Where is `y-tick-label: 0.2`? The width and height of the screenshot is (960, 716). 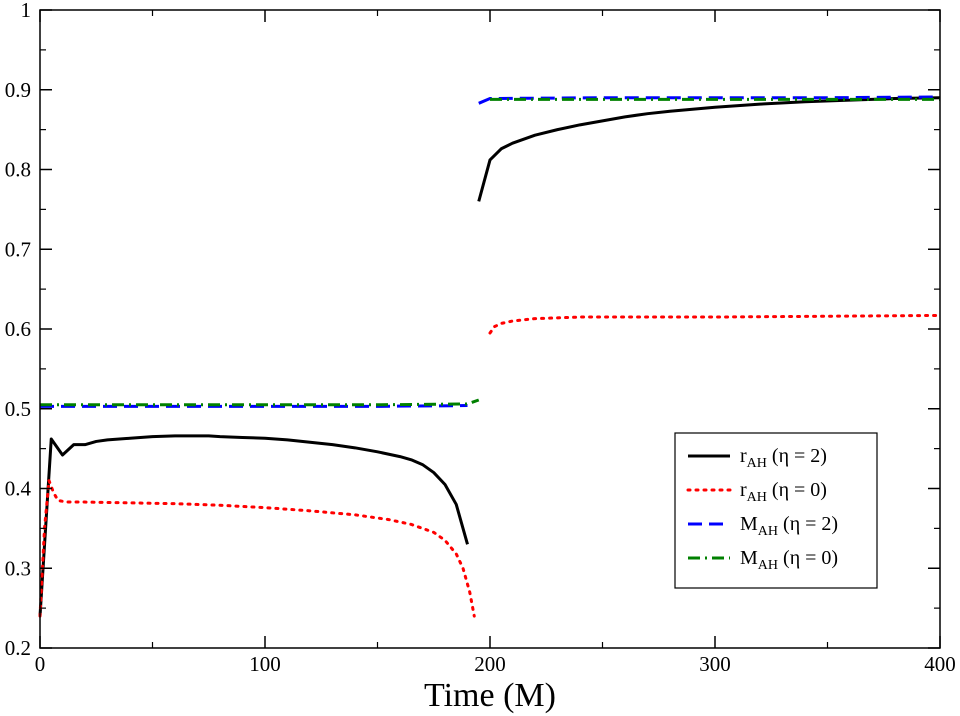 y-tick-label: 0.2 is located at coordinates (18, 648).